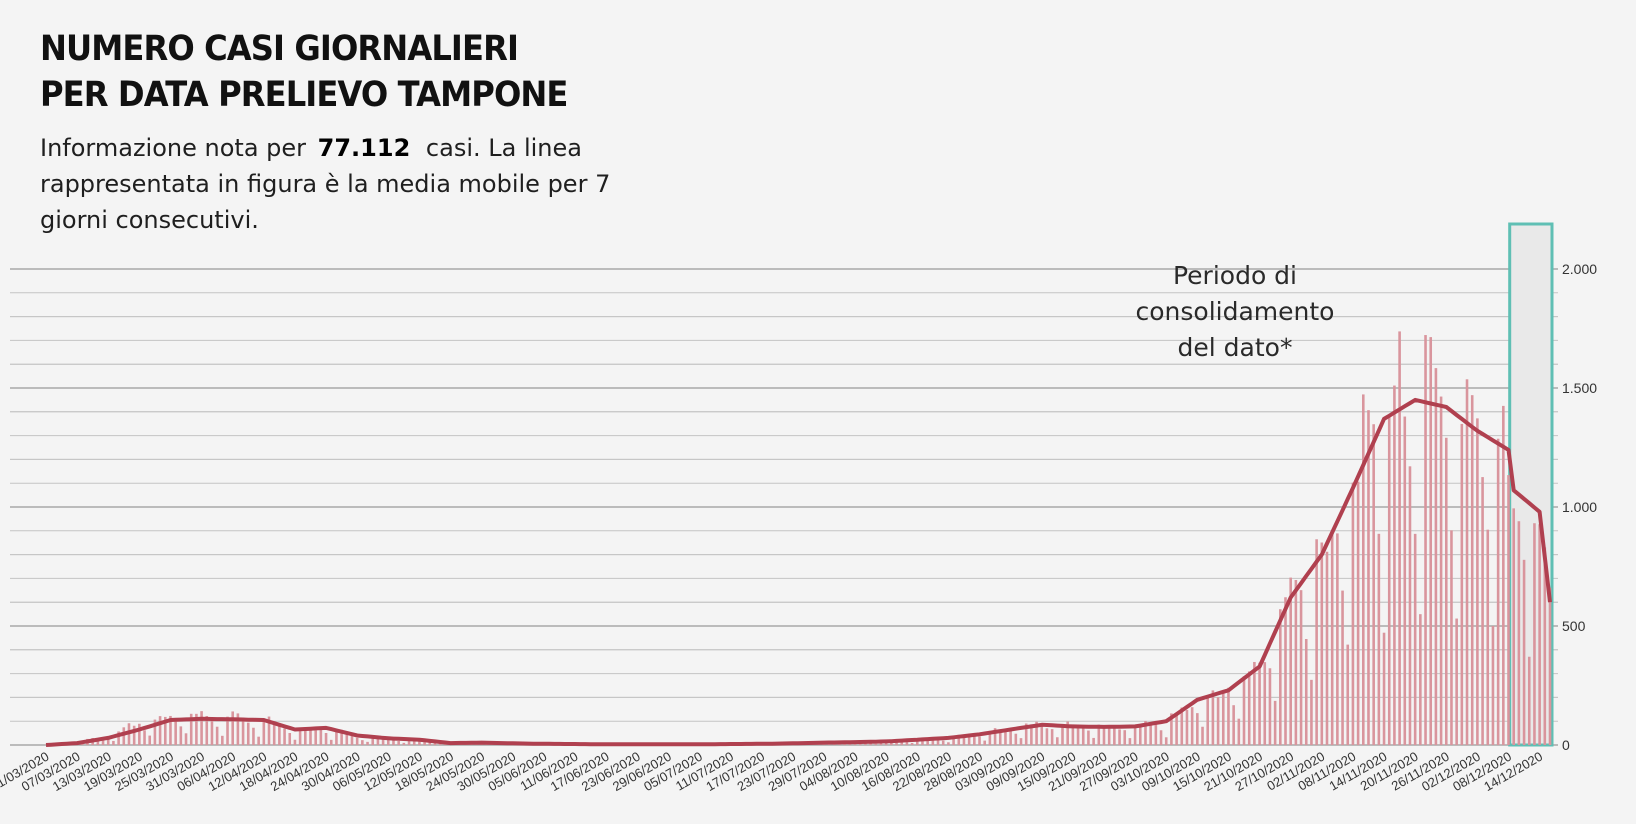 This screenshot has width=1636, height=824. Describe the element at coordinates (1566, 745) in the screenshot. I see `y-tick-label: 0` at that location.